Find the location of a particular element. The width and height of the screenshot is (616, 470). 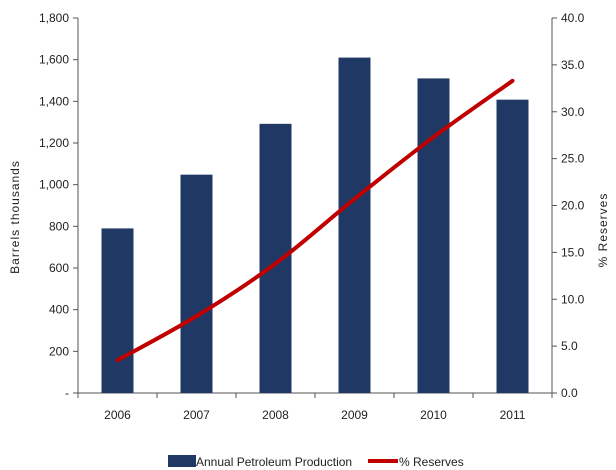

left-tick-label: 1,400 is located at coordinates (54, 101).